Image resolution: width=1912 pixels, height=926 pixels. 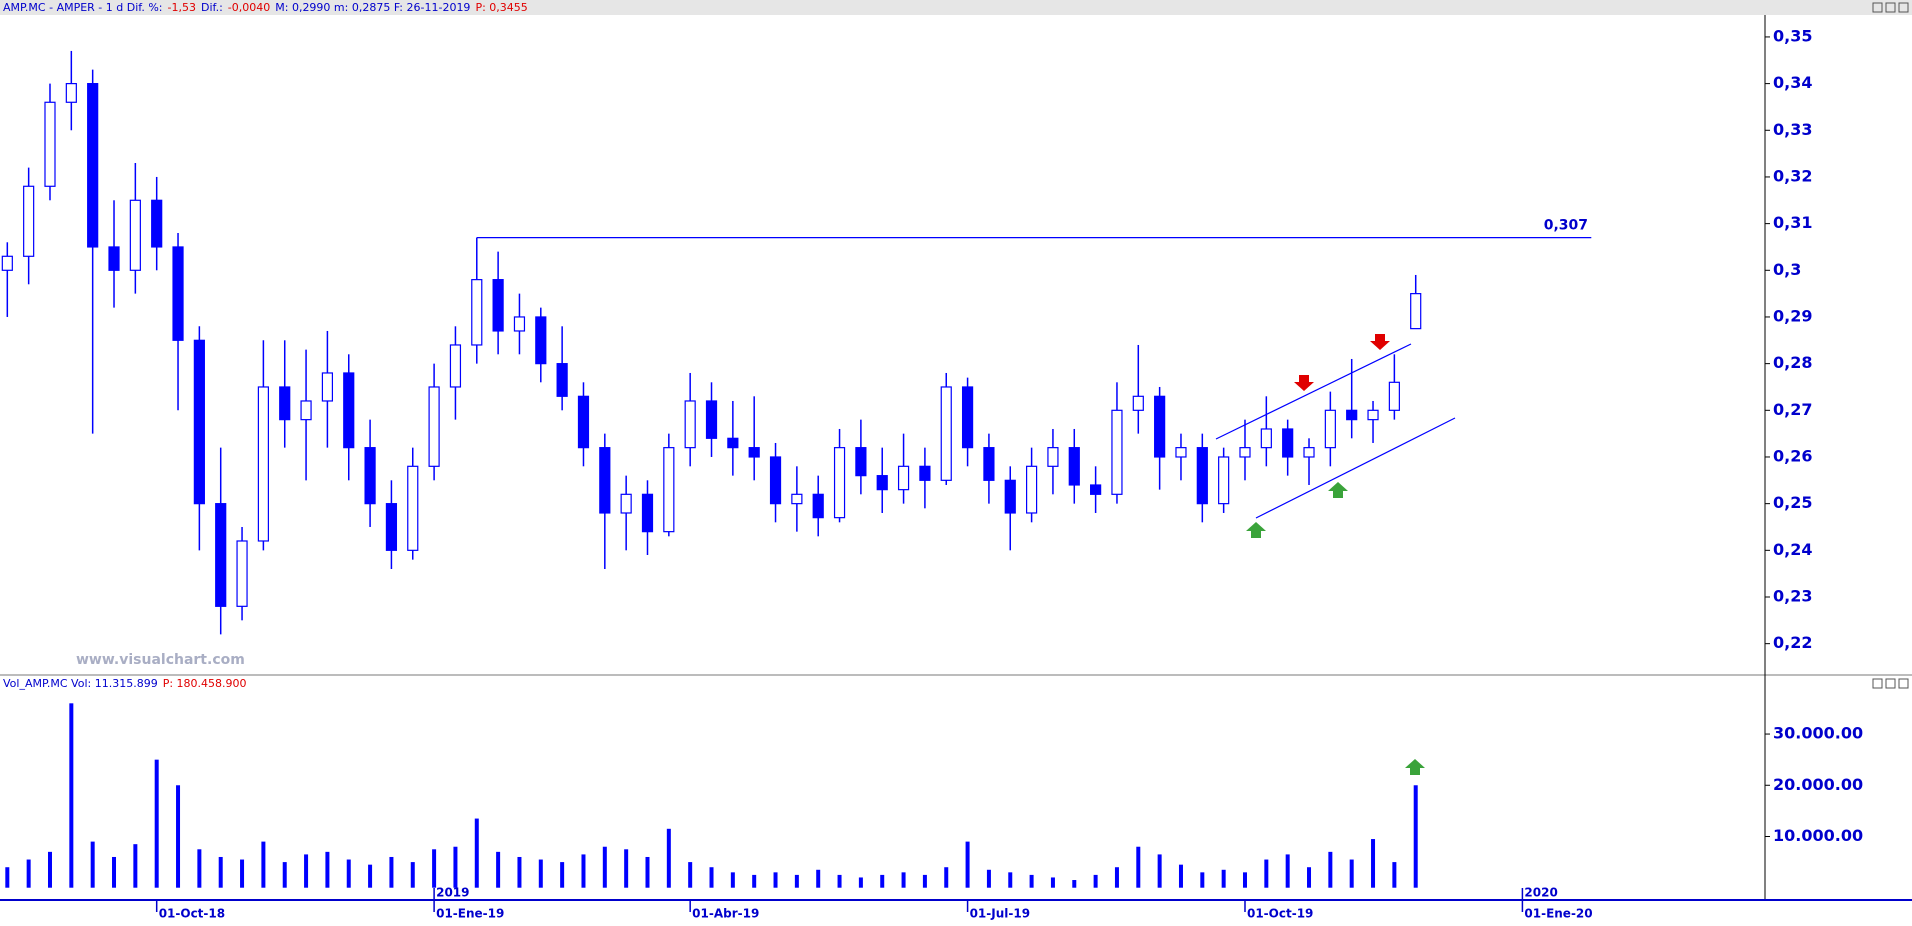 I want to click on header-segment: P: 0,3455, so click(x=501, y=7).